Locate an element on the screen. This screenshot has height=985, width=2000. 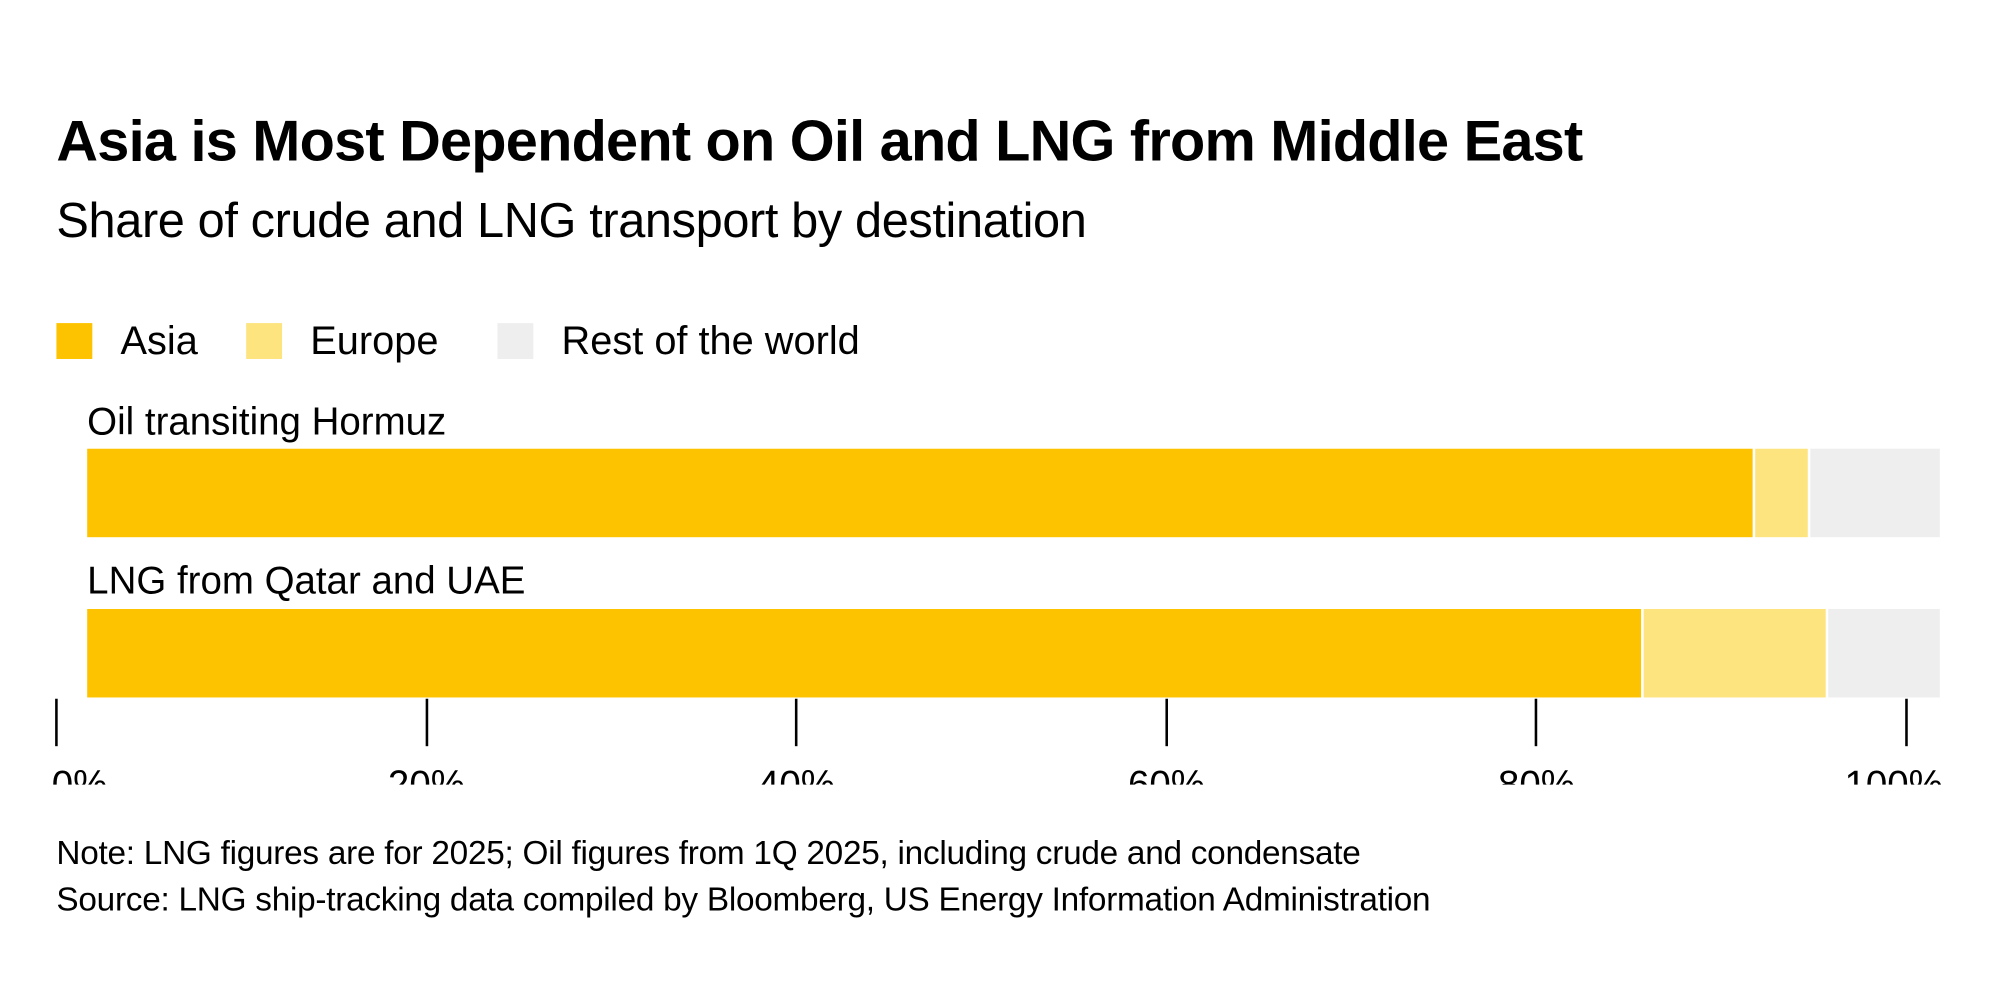
legend-label: Europe is located at coordinates (374, 340).